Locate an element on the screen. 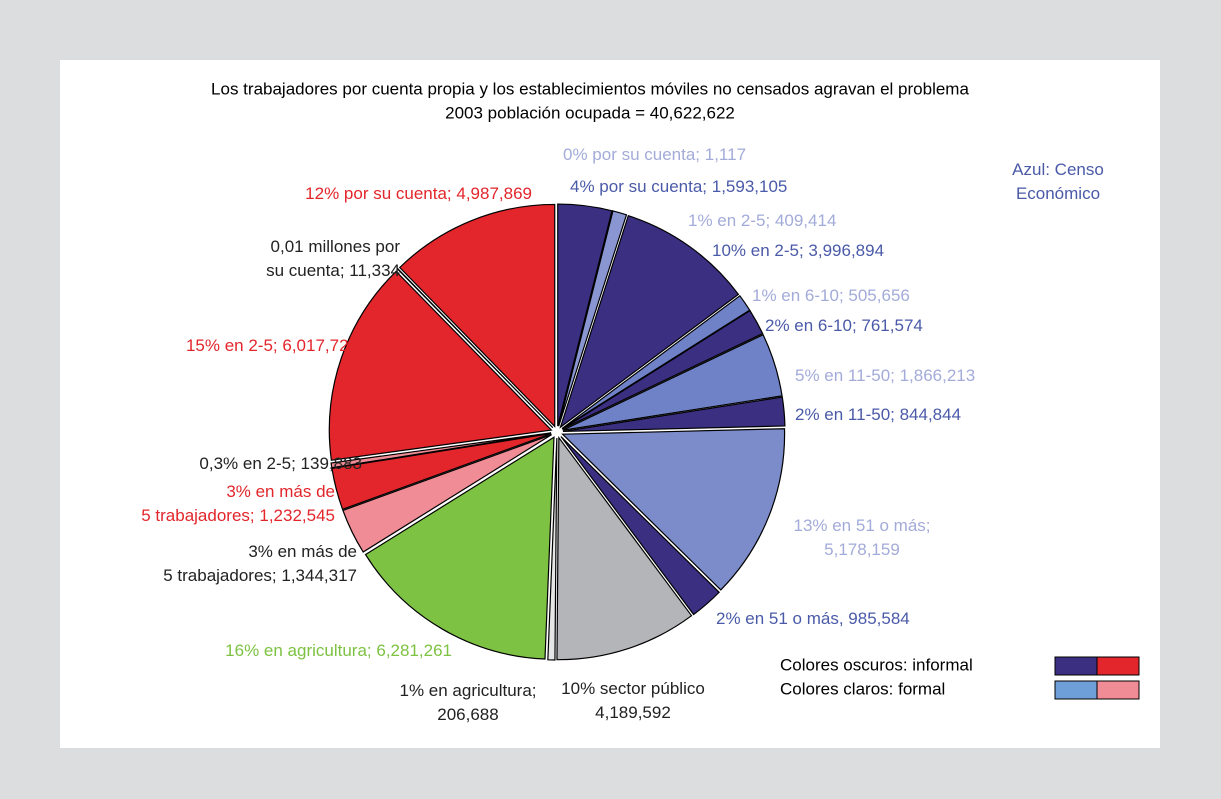 The image size is (1221, 799). slice-label-line: 15% en 2-5; 6,017,724 is located at coordinates (272, 345).